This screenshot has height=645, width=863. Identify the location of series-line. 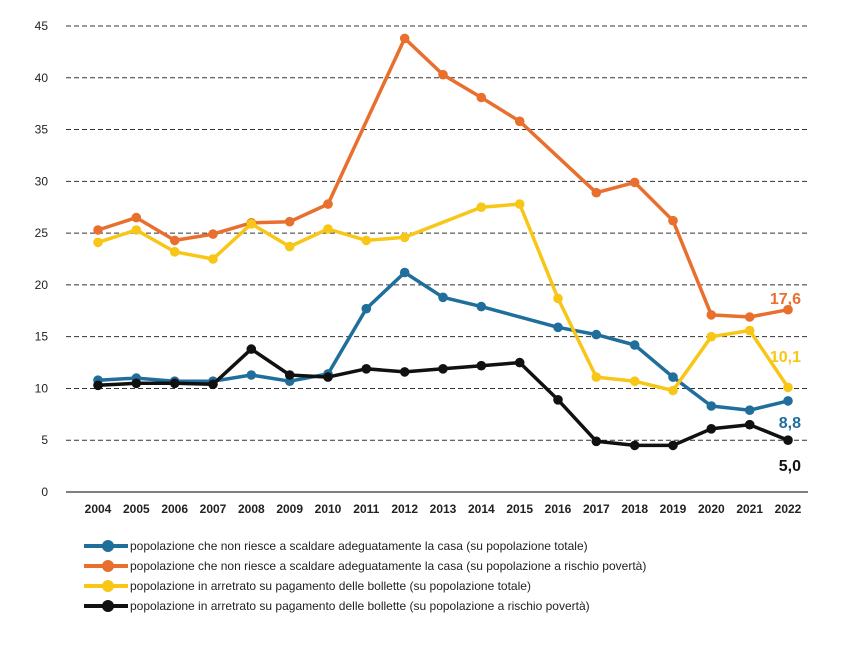
(443, 397).